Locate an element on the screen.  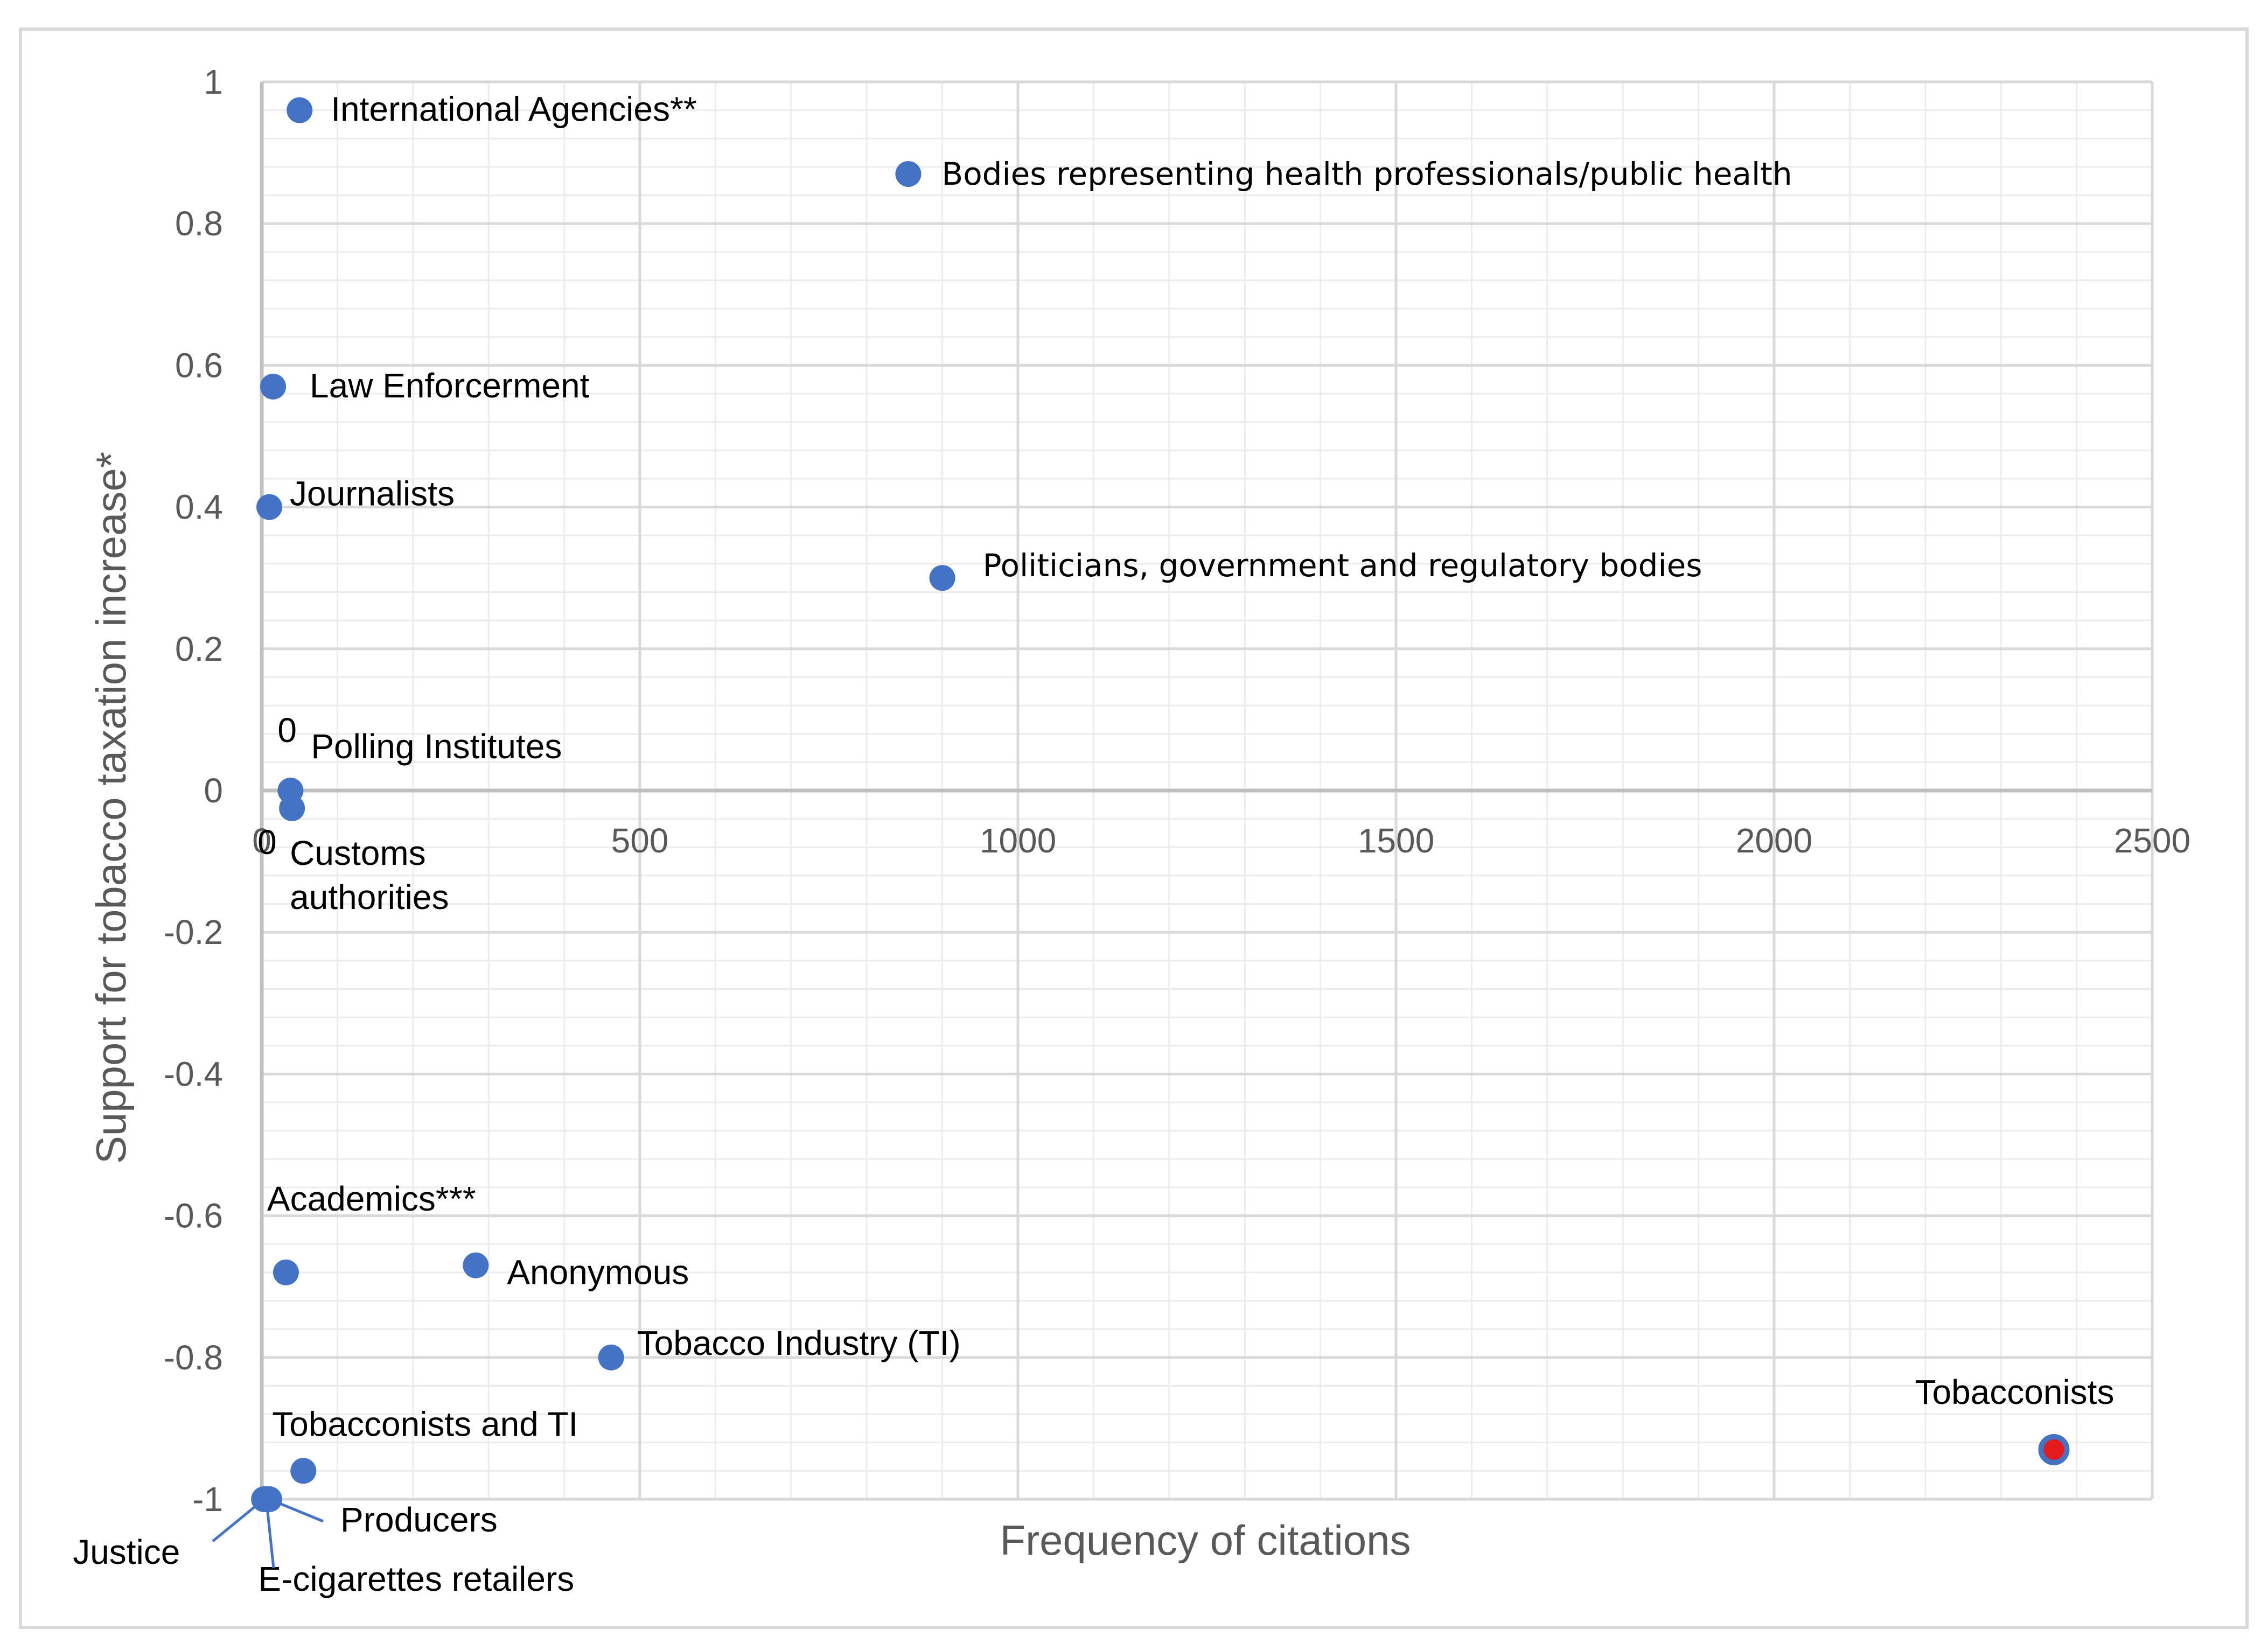
x-tick-label: 1500 is located at coordinates (1396, 841).